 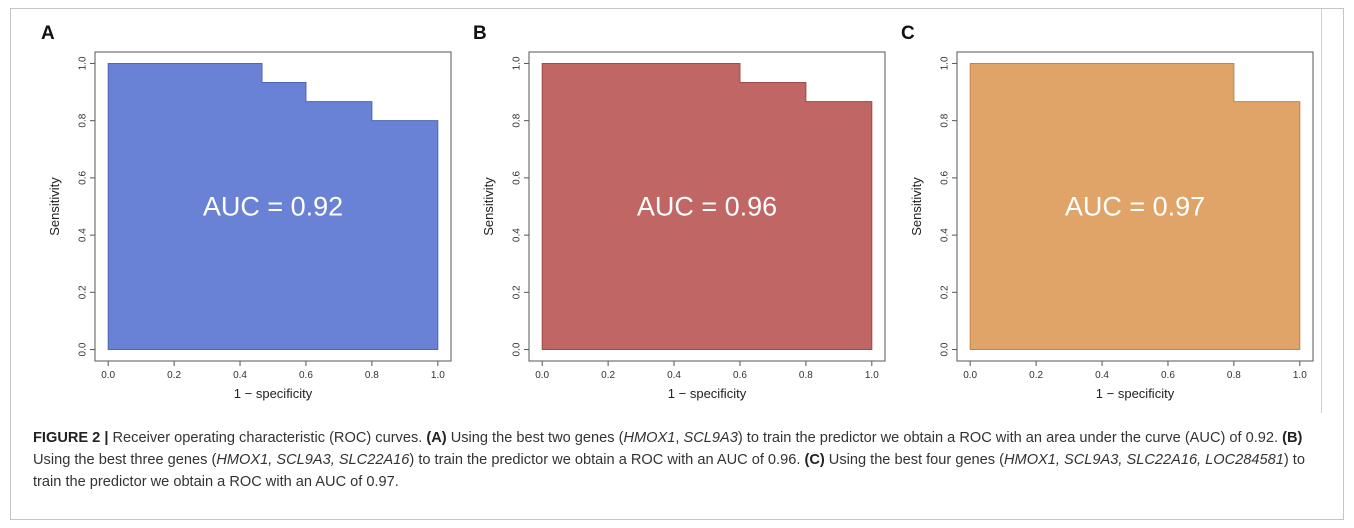 I want to click on caption-label: FIGURE 2 |, so click(x=71, y=438).